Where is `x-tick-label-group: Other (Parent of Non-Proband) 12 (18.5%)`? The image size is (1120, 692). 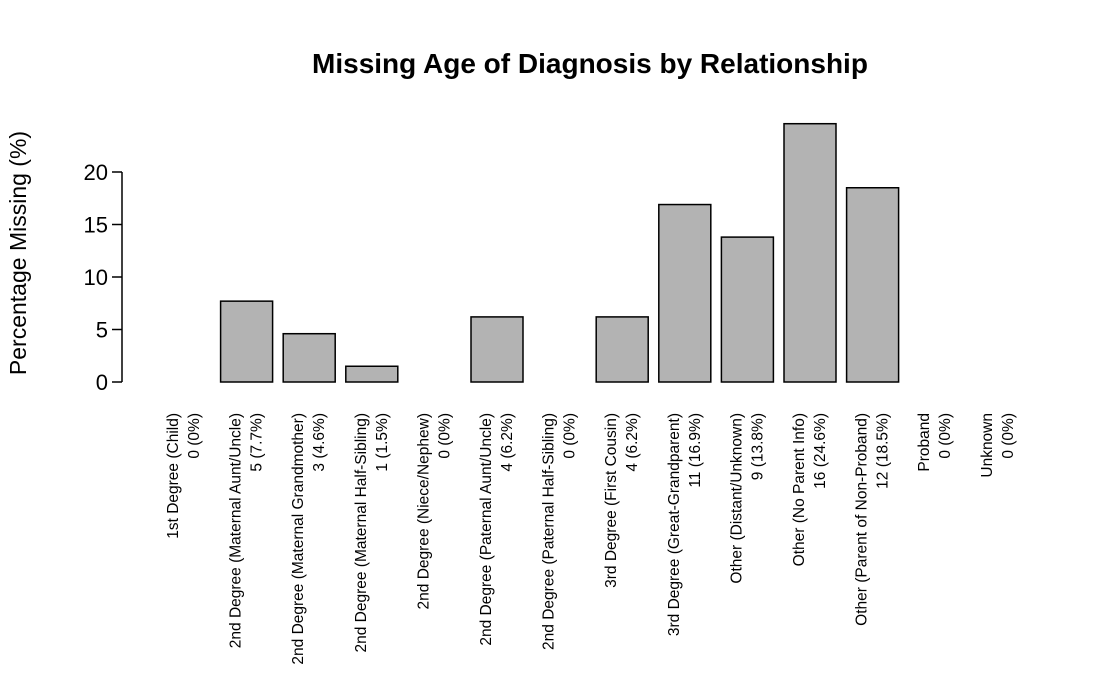 x-tick-label-group: Other (Parent of Non-Proband) 12 (18.5%) is located at coordinates (873, 519).